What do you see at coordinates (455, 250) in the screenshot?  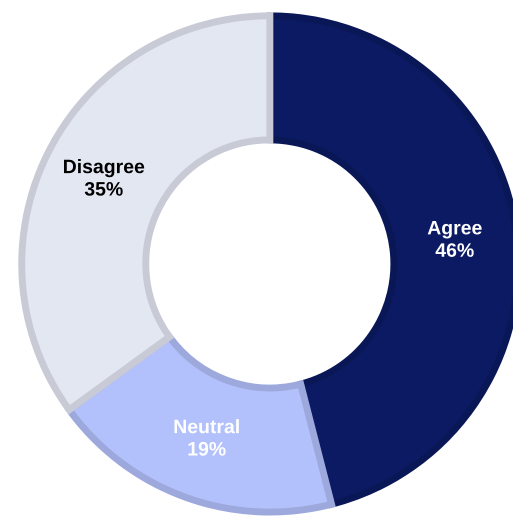 I see `data-label: 46%` at bounding box center [455, 250].